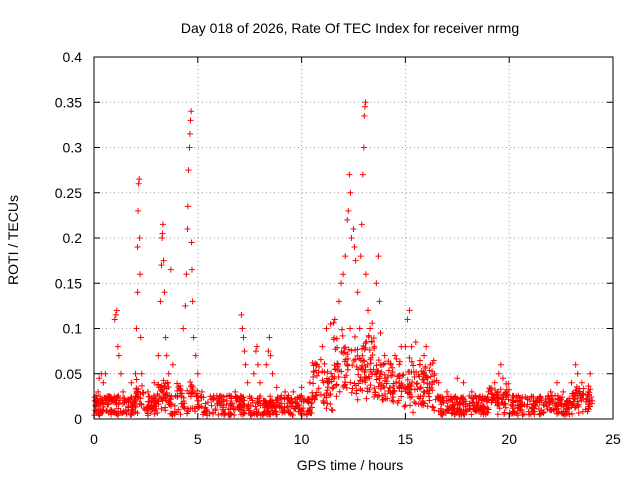 Image resolution: width=640 pixels, height=480 pixels. What do you see at coordinates (73, 329) in the screenshot?
I see `y-tick-label: 0.1` at bounding box center [73, 329].